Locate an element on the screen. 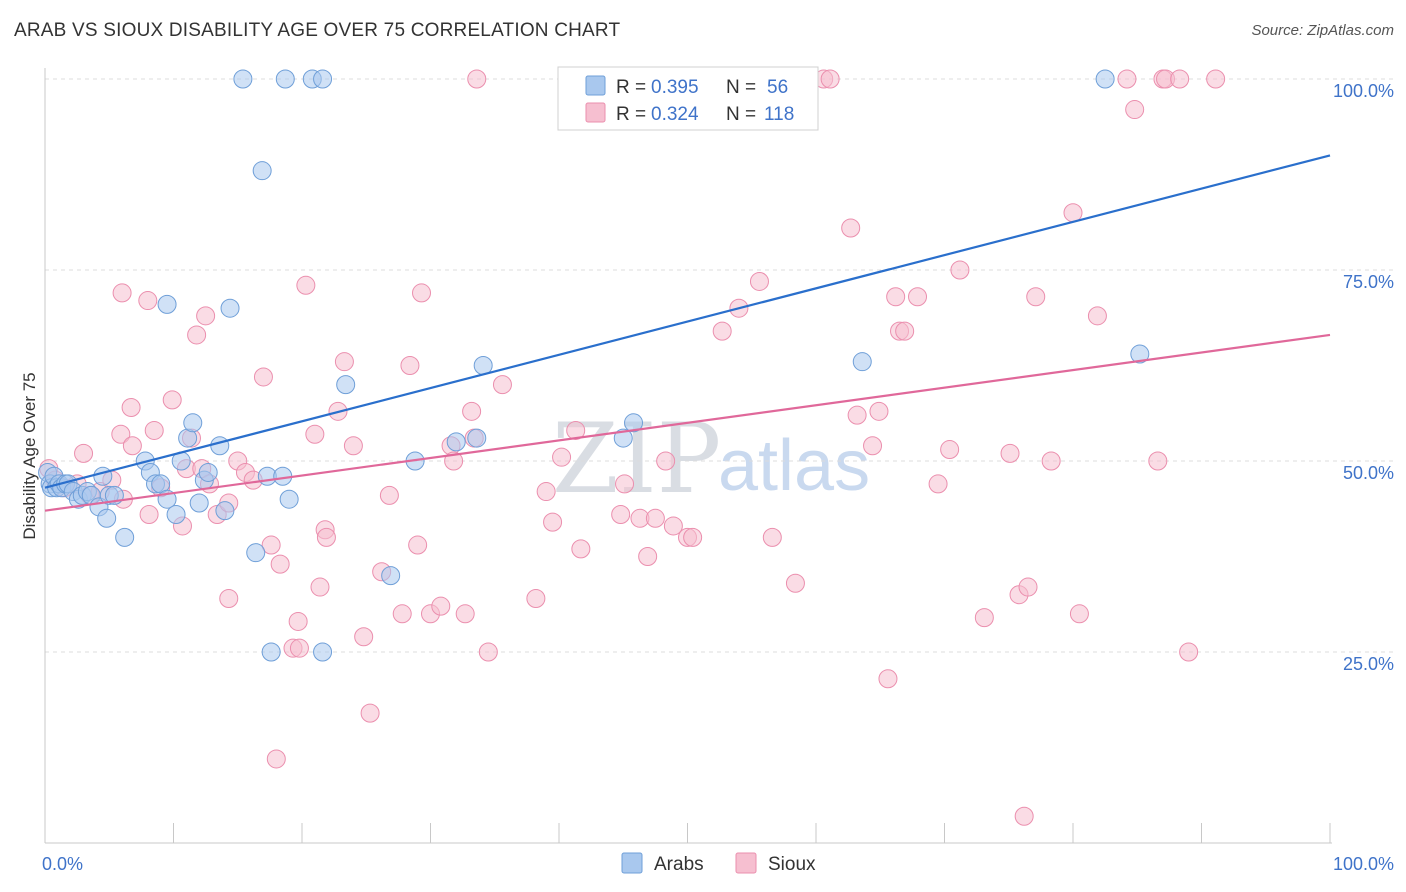 This screenshot has height=892, width=1406. bottom-legend-swatch-sioux is located at coordinates (746, 863).